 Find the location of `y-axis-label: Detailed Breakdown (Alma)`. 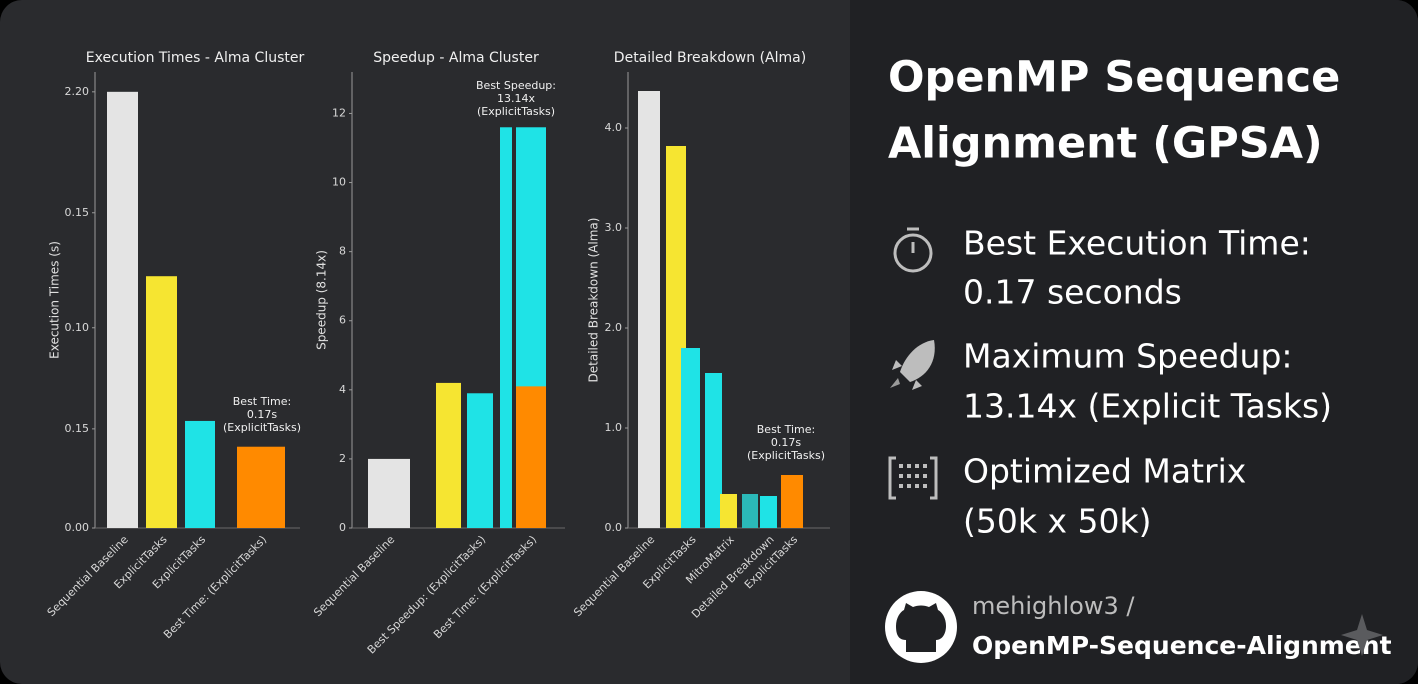

y-axis-label: Detailed Breakdown (Alma) is located at coordinates (594, 300).